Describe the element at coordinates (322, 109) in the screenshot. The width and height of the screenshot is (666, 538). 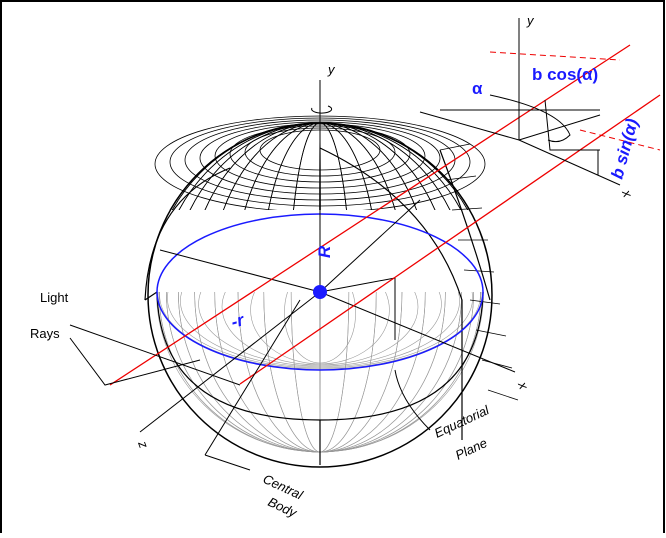
I see `rotation-arrow` at that location.